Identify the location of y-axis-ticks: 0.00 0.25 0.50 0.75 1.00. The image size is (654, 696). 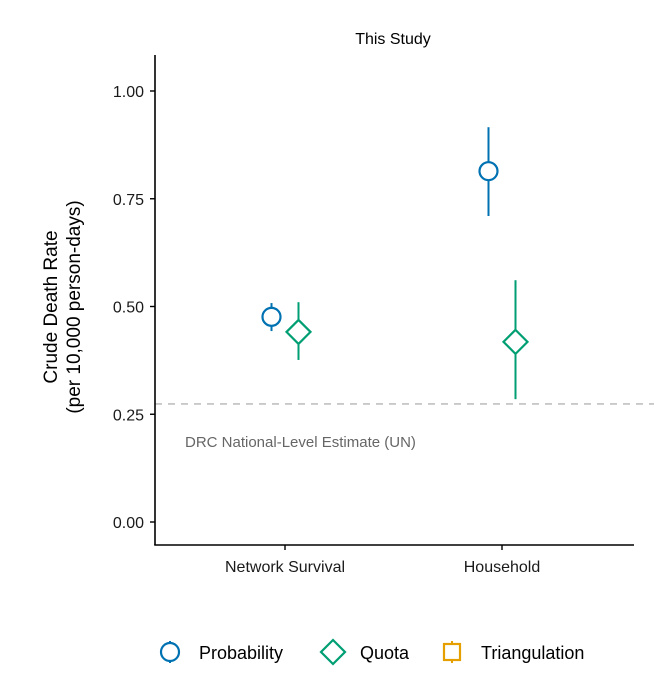
(134, 308).